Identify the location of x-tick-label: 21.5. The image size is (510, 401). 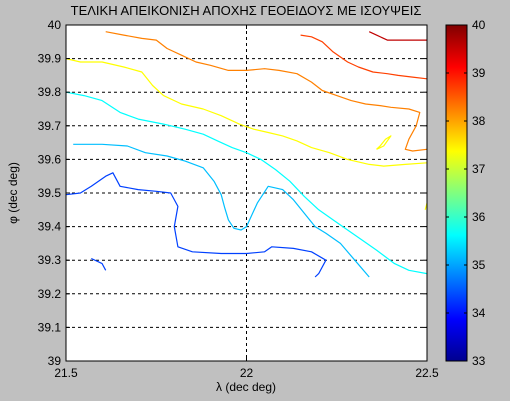
(66, 373).